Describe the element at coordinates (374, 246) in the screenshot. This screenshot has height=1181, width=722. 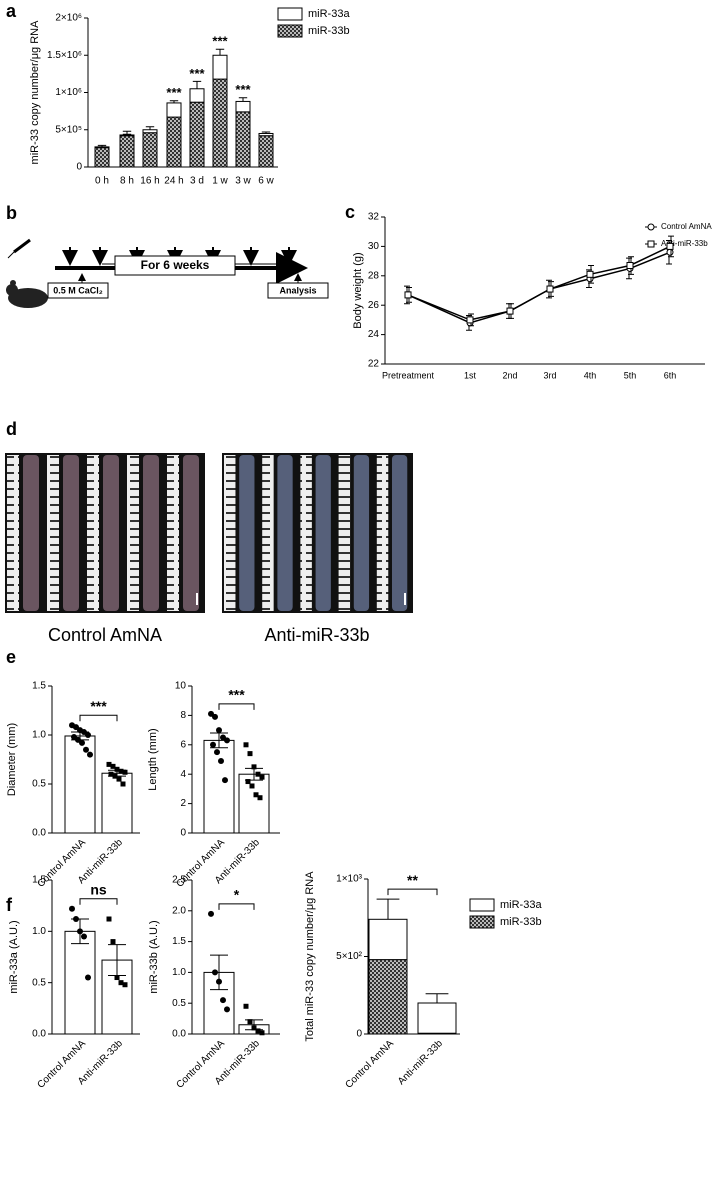
I see `y-tick-label: 30` at that location.